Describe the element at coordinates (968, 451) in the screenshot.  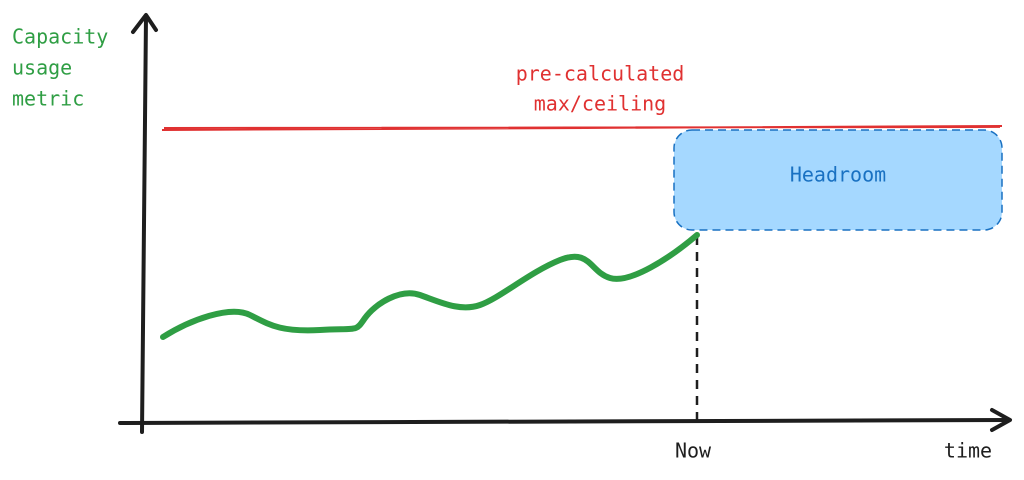
I see `x-axis-label: time` at that location.